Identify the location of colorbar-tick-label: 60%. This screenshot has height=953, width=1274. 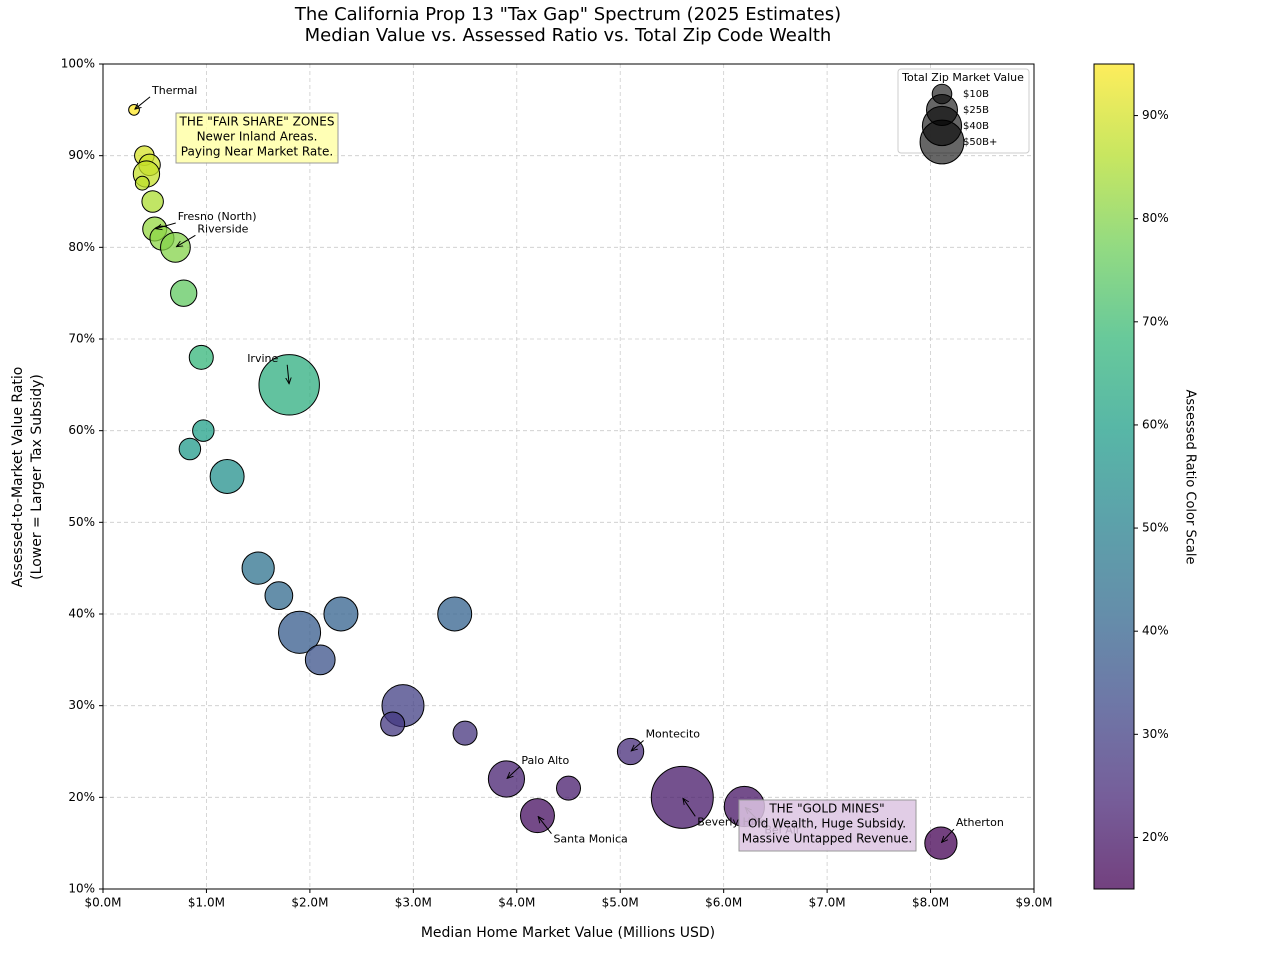
(1155, 424).